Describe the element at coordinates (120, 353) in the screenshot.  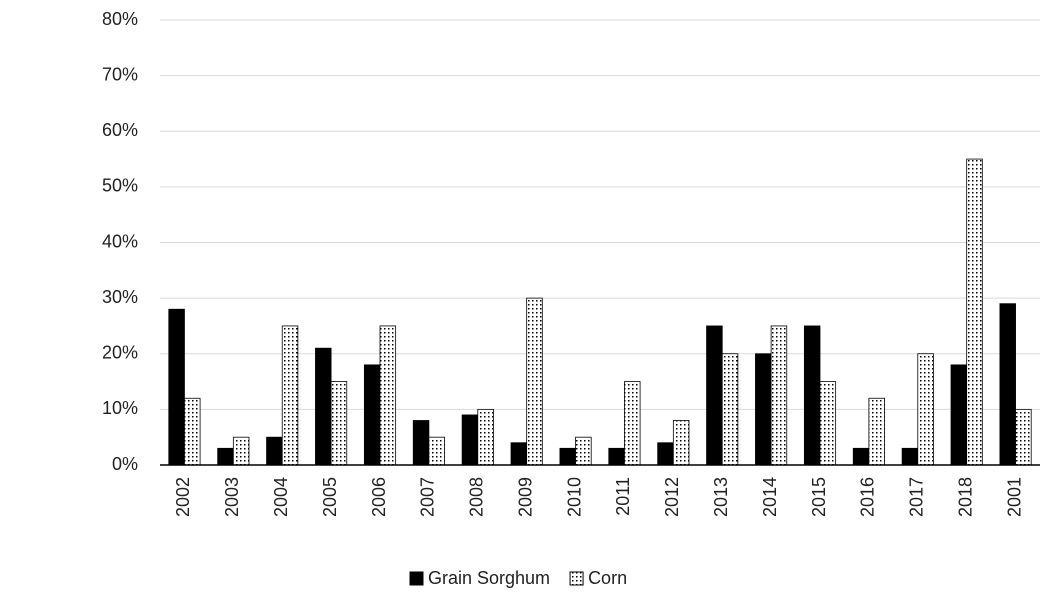
I see `y-tick-label: 20%` at that location.